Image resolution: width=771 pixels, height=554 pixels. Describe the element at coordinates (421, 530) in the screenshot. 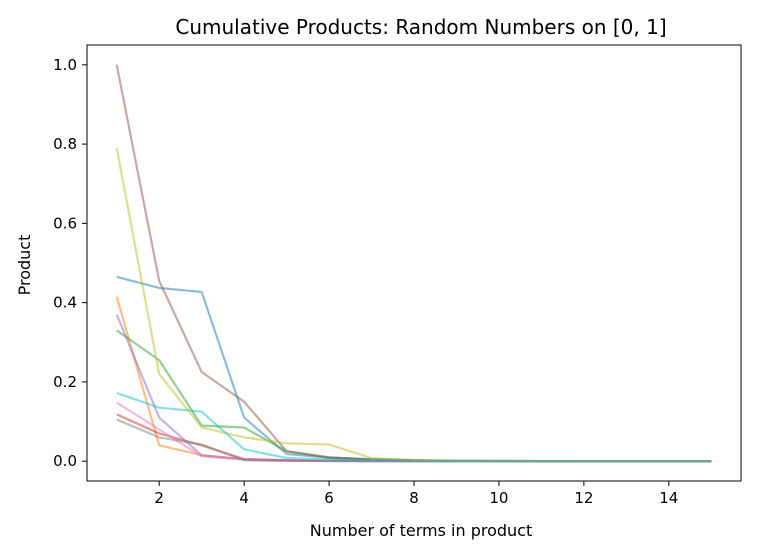

I see `x-axis-label: Number of terms in product` at that location.